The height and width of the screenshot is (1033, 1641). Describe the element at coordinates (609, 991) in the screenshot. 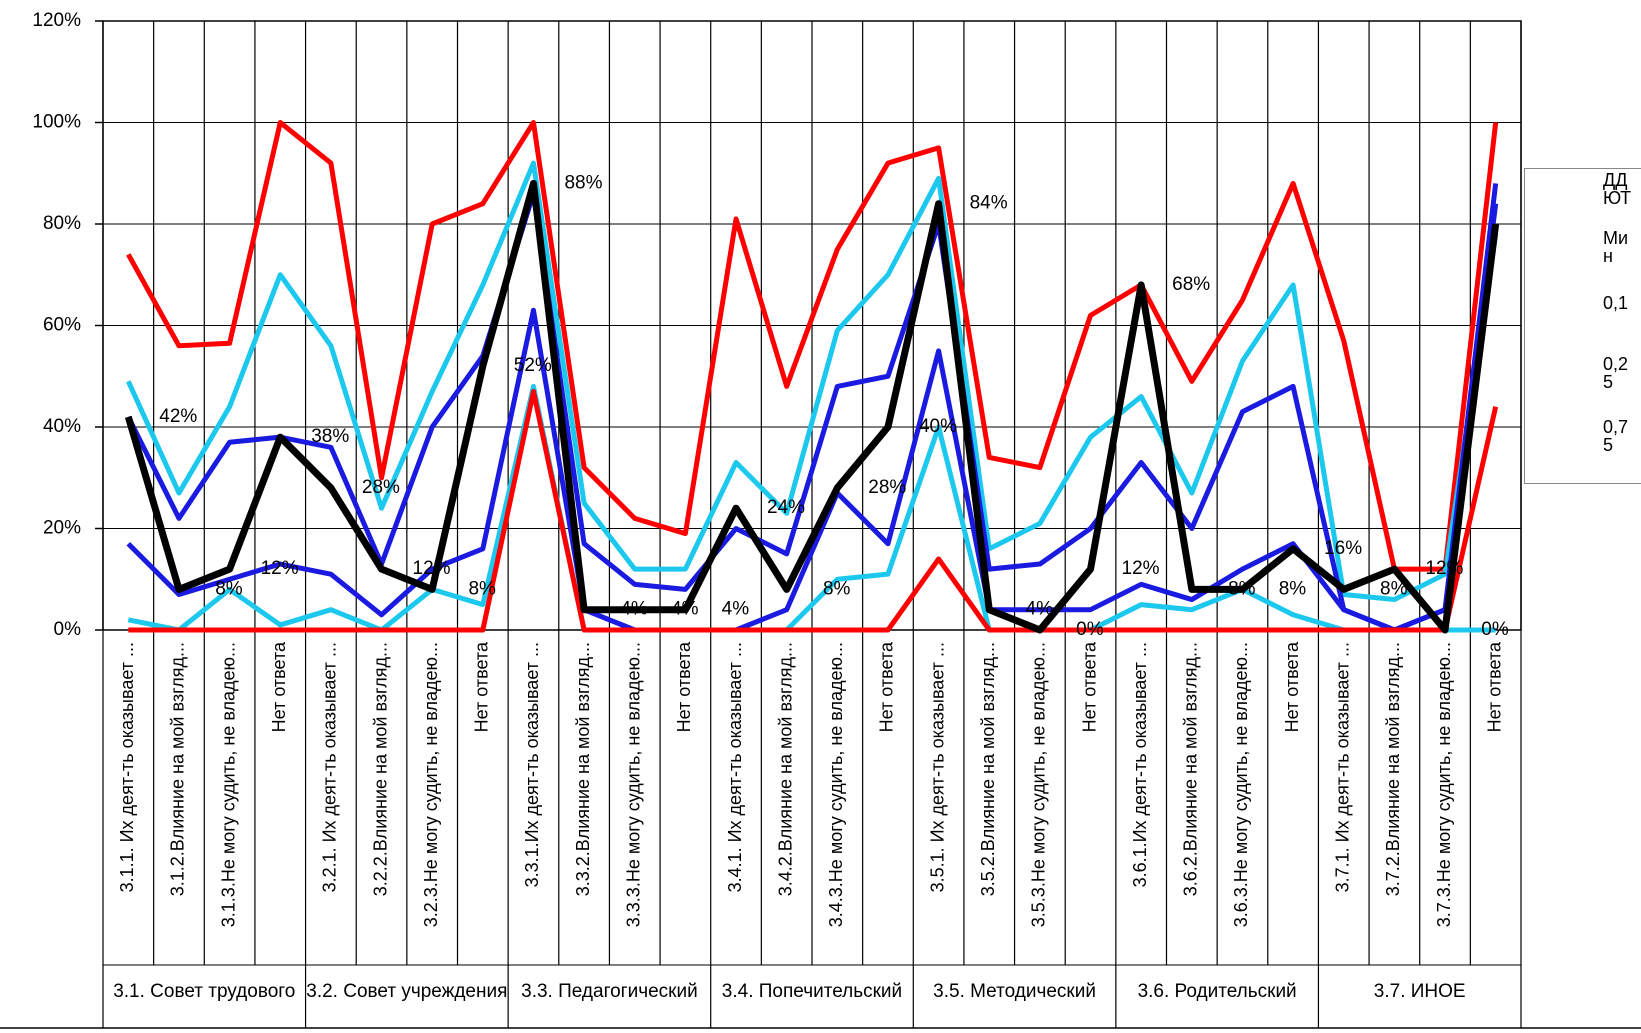

I see `group-label: 3.3. Педагогический` at that location.